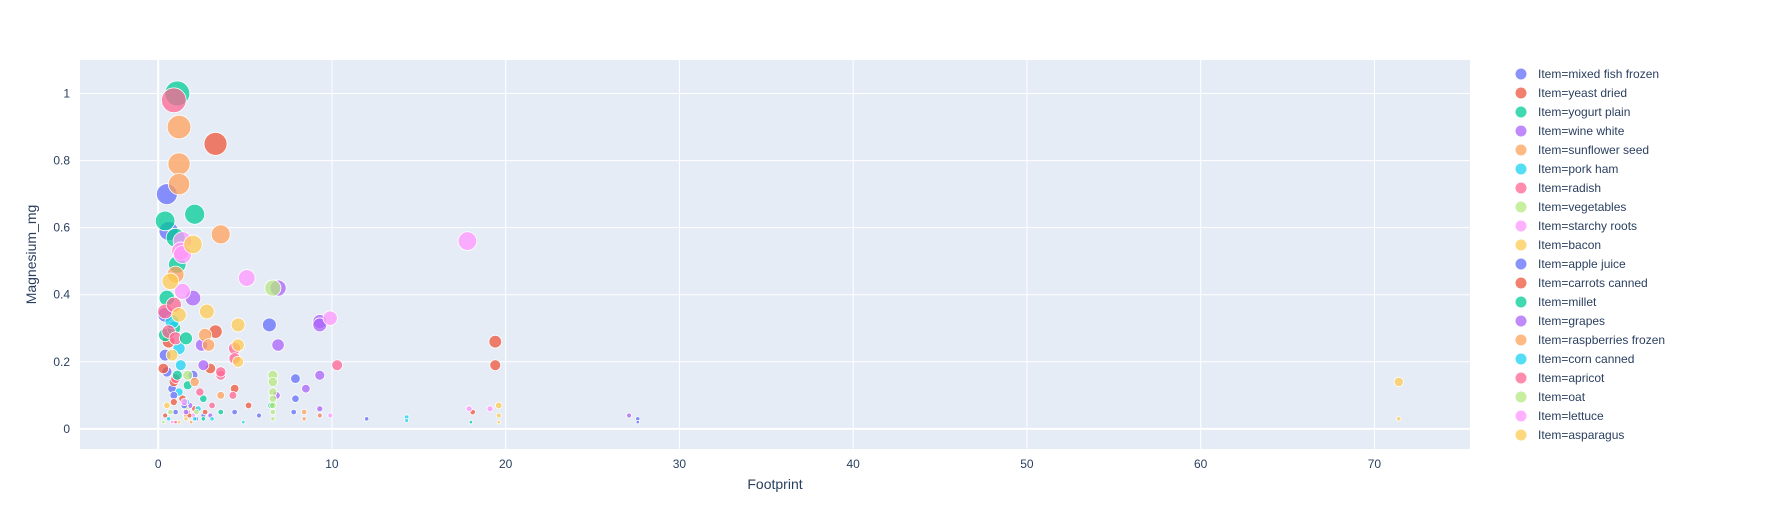 This screenshot has height=530, width=1781. What do you see at coordinates (1562, 397) in the screenshot?
I see `legend-label: Item=oat` at bounding box center [1562, 397].